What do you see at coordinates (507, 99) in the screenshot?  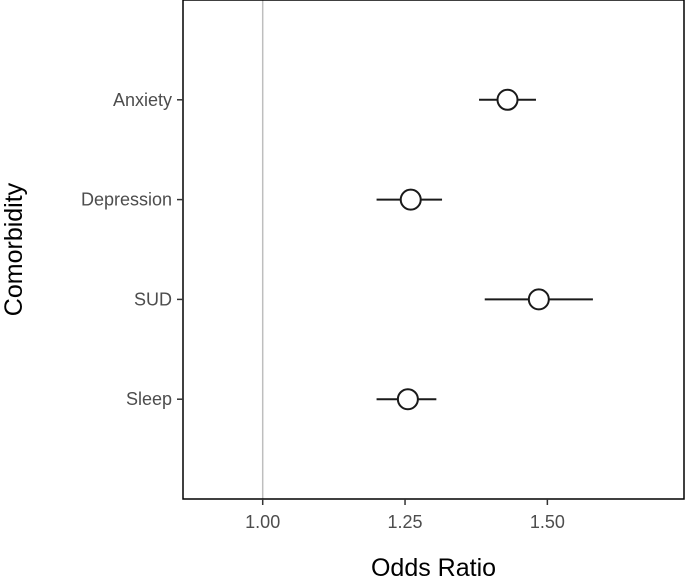 I see `estimate-point-anxiety` at bounding box center [507, 99].